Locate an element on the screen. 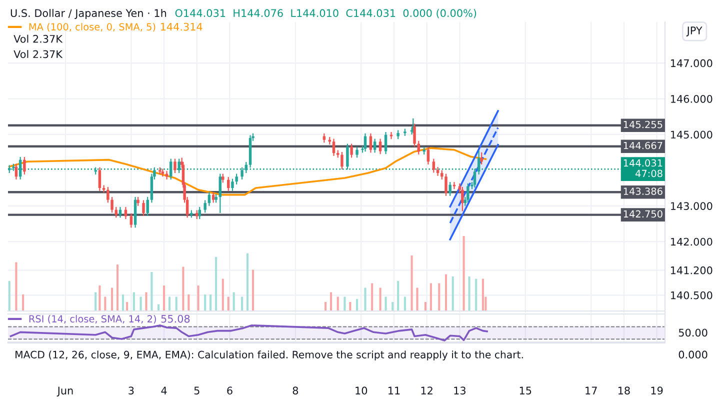 The image size is (720, 399). x-tick-label: 18 is located at coordinates (624, 390).